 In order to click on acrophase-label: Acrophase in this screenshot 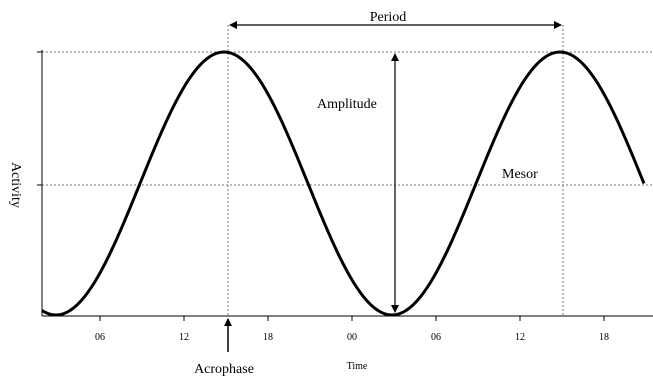, I will do `click(224, 369)`.